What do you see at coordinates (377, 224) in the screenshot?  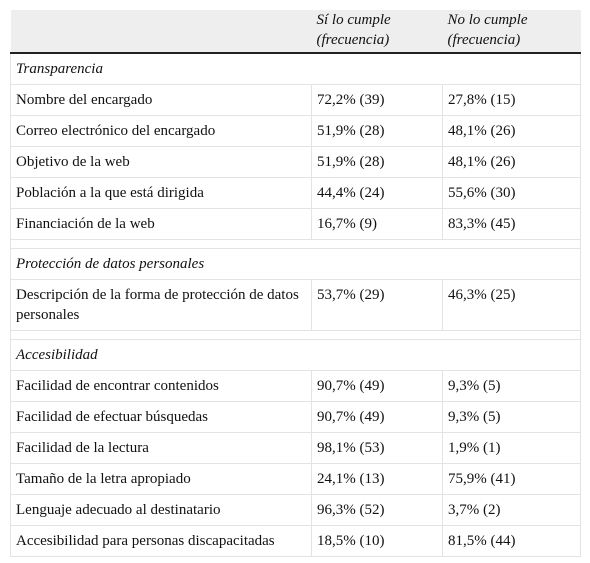 I see `row-yes-value: 16,7% (9)` at bounding box center [377, 224].